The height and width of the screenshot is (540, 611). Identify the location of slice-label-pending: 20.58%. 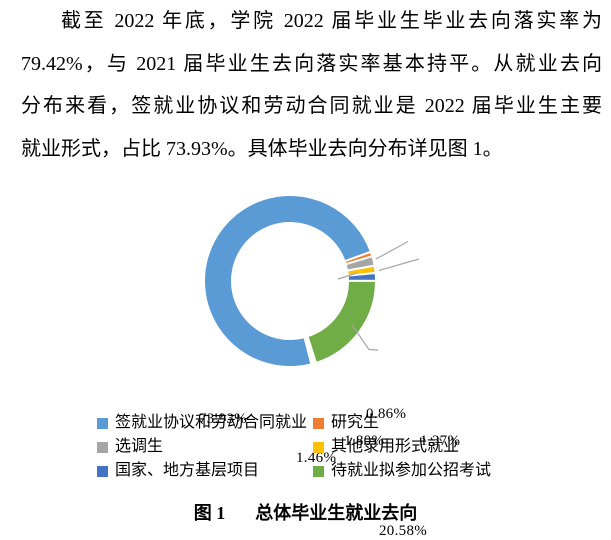
(403, 531).